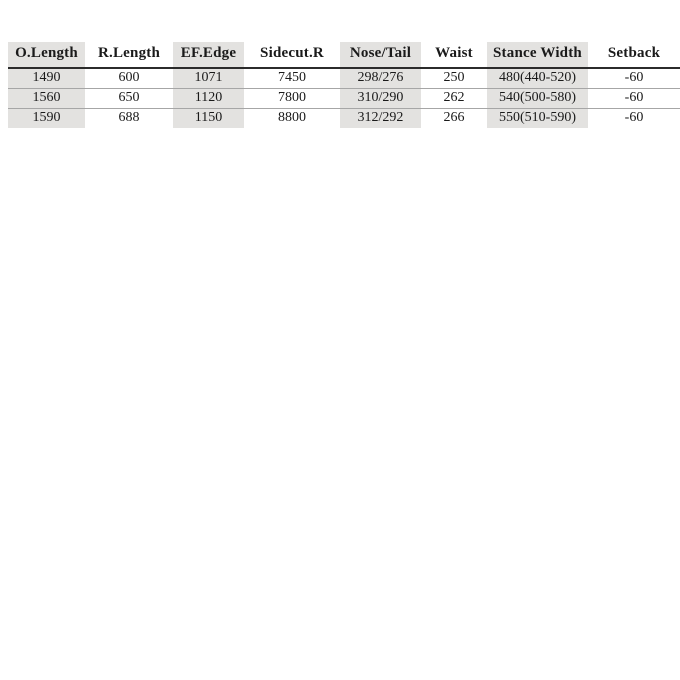 The height and width of the screenshot is (680, 680). I want to click on table-cell: 1150, so click(208, 118).